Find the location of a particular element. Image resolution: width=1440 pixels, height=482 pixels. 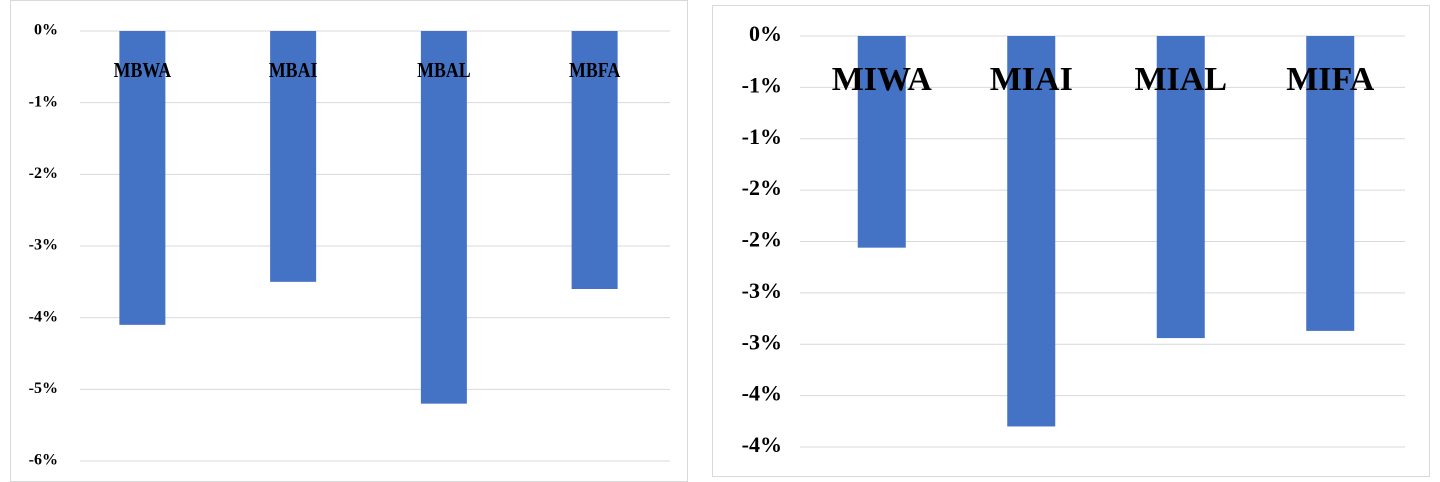

y-tick-label: -6% is located at coordinates (43, 460).